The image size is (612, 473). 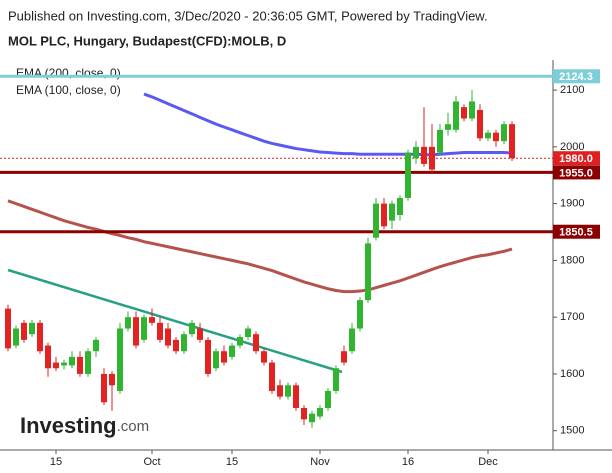 I want to click on logo-suffix: .com, so click(x=133, y=426).